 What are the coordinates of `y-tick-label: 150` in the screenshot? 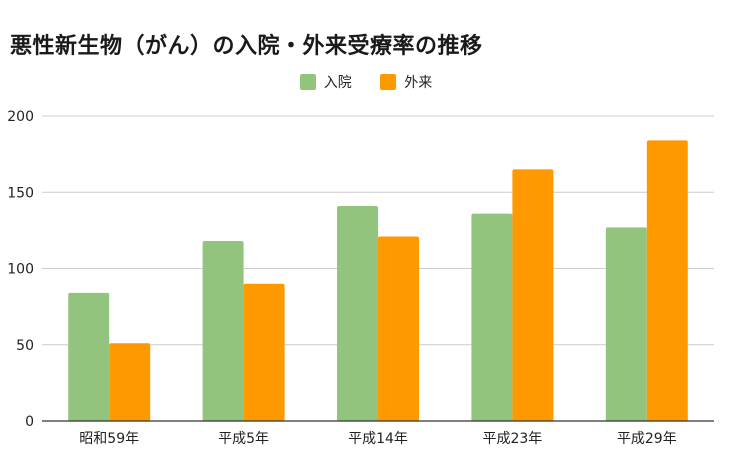 It's located at (20, 193).